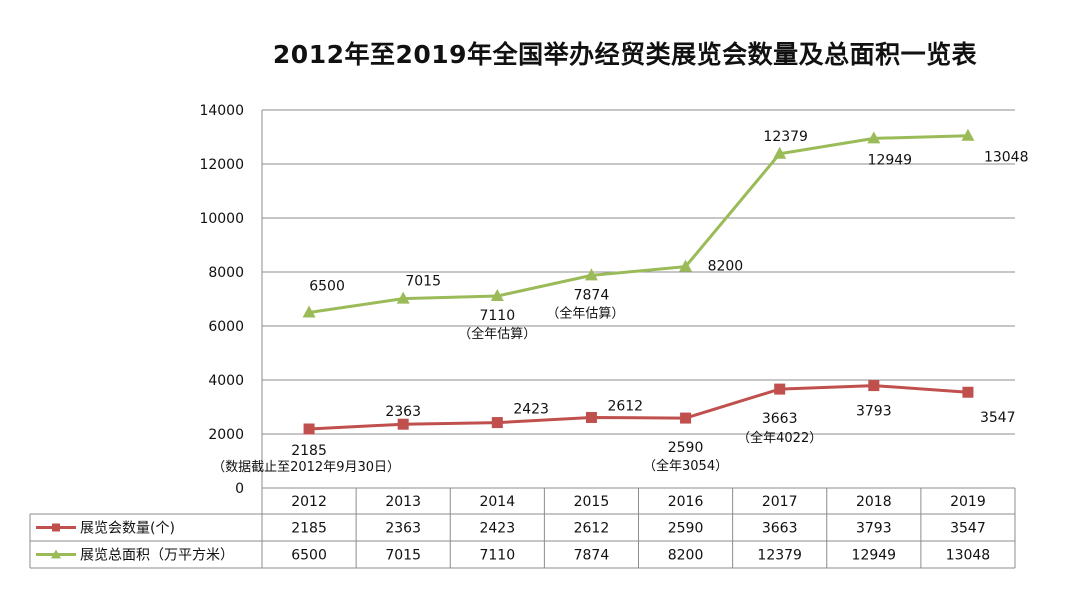 Image resolution: width=1080 pixels, height=593 pixels. What do you see at coordinates (309, 451) in the screenshot?
I see `data-label: 2185` at bounding box center [309, 451].